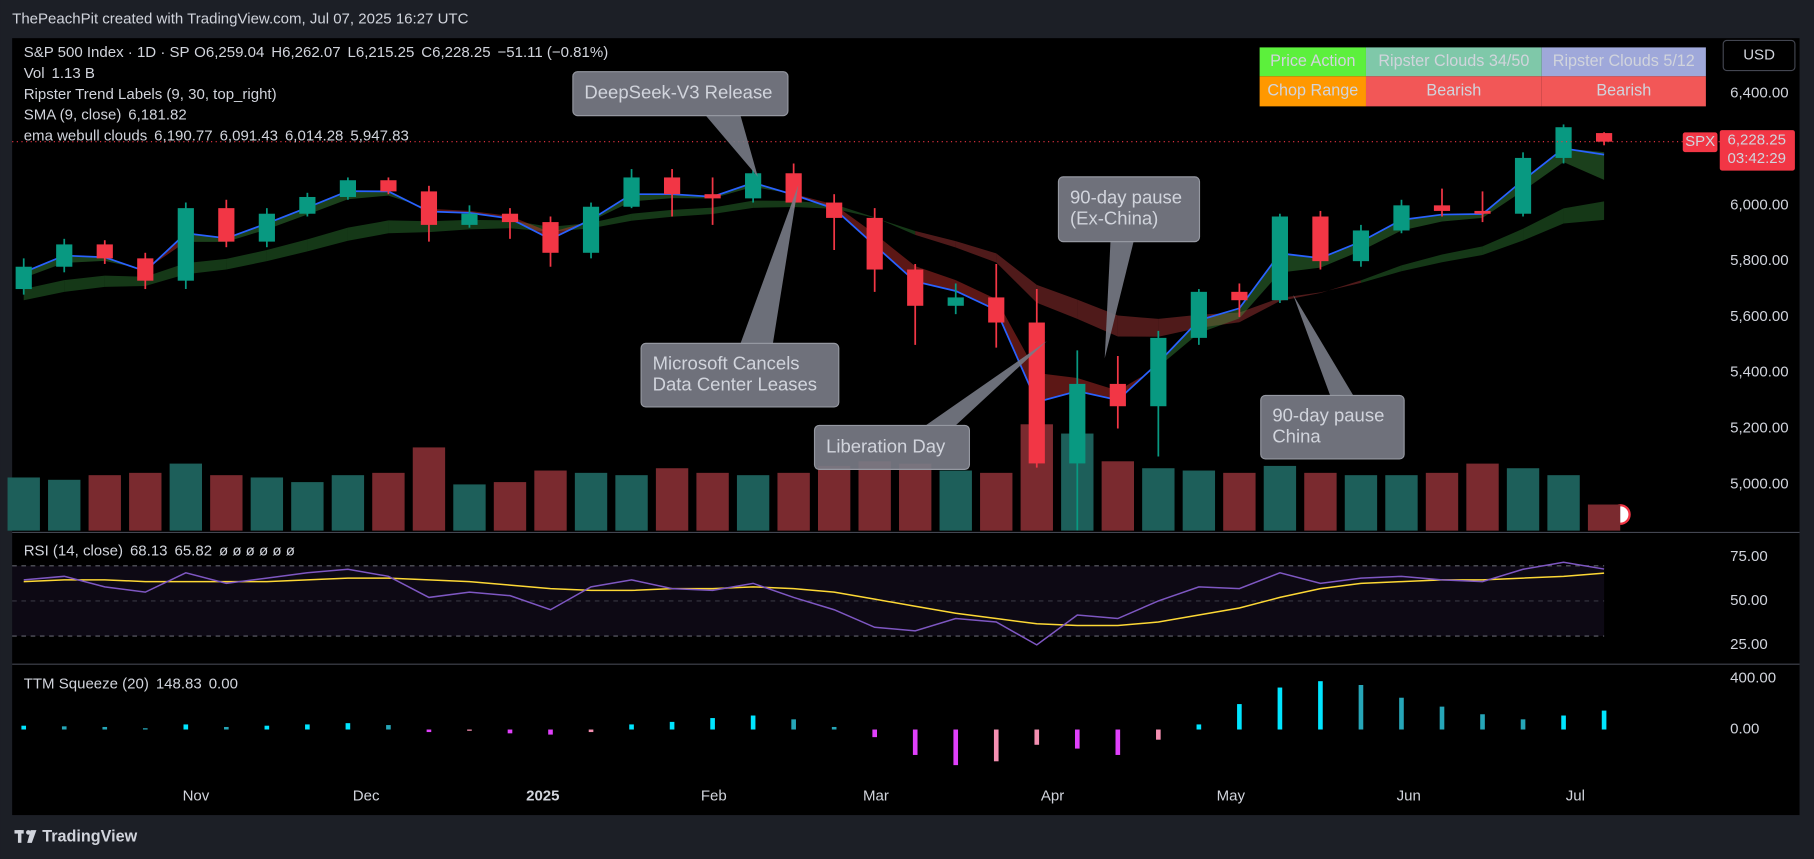 The image size is (1814, 859). What do you see at coordinates (1757, 158) in the screenshot?
I see `countdown: 03:42:29` at bounding box center [1757, 158].